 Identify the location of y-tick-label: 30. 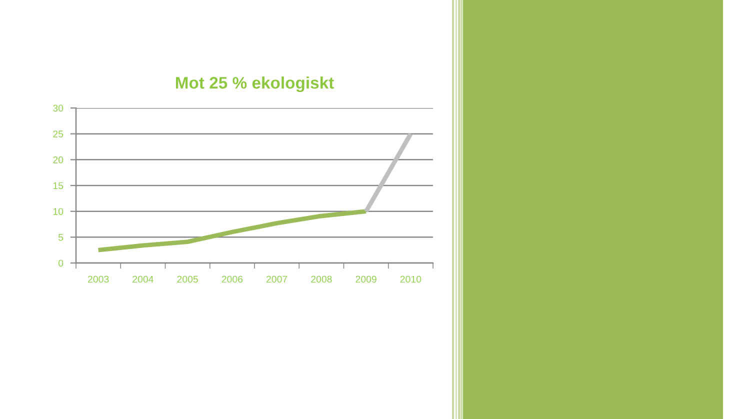
(58, 108).